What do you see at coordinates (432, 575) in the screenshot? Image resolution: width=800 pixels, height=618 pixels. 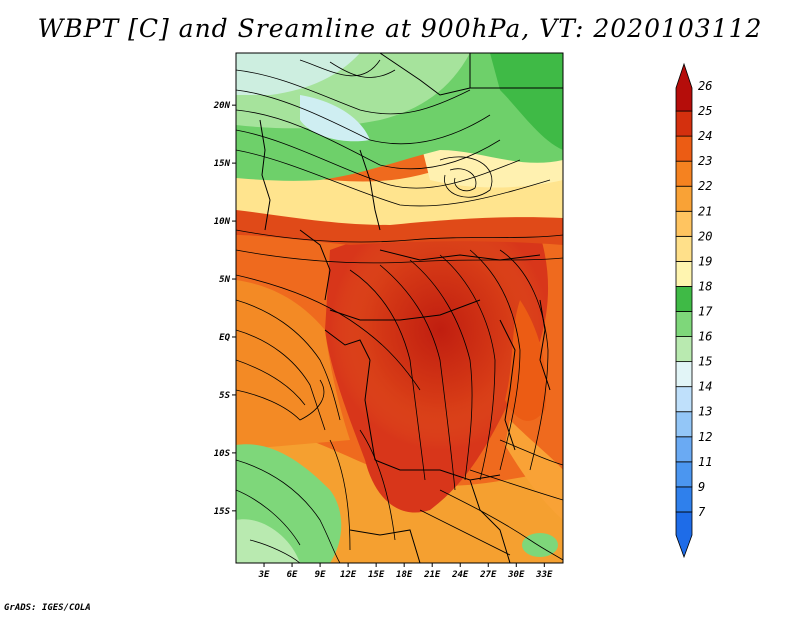 I see `lon-tick-label: 21E` at bounding box center [432, 575].